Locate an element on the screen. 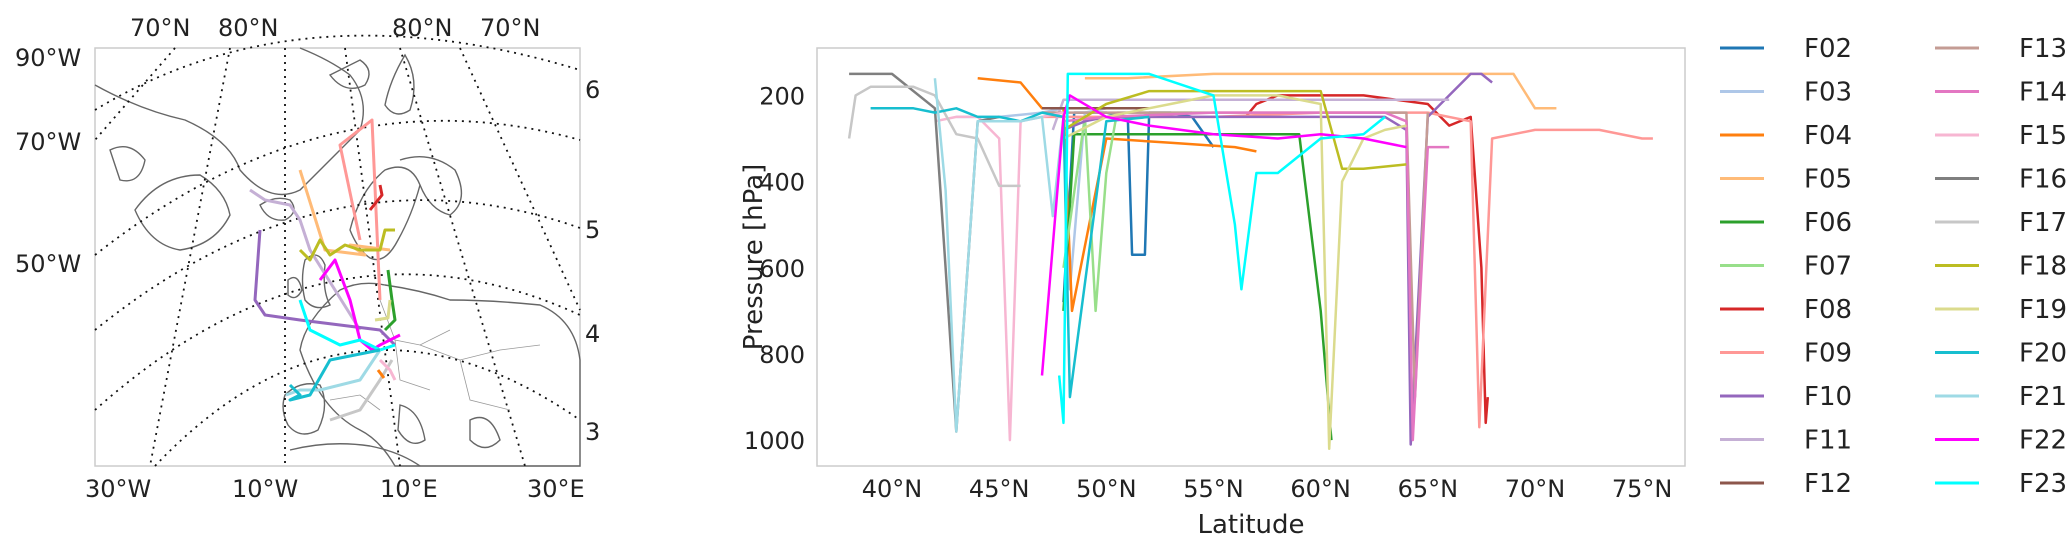 The width and height of the screenshot is (2067, 550). series-line-f17 is located at coordinates (934, 136).